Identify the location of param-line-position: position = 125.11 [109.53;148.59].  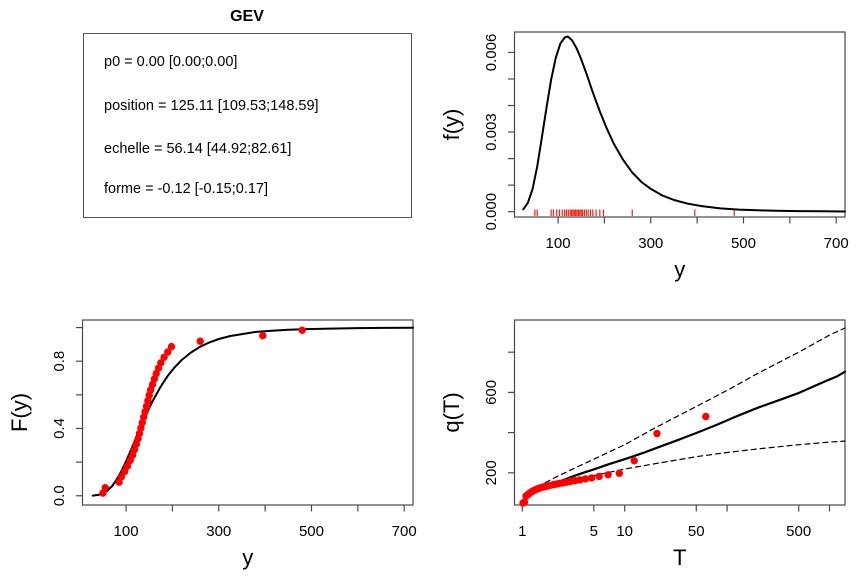
(211, 106).